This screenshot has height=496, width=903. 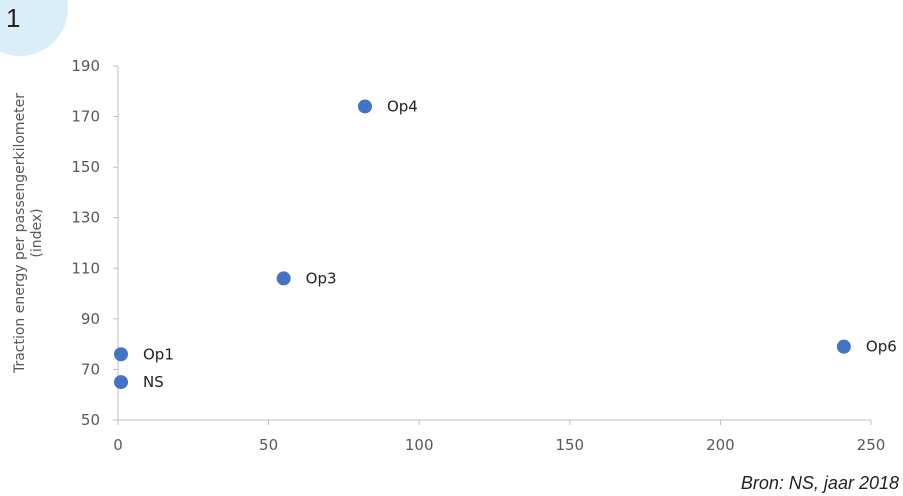 What do you see at coordinates (419, 445) in the screenshot?
I see `x-tick-label: 100` at bounding box center [419, 445].